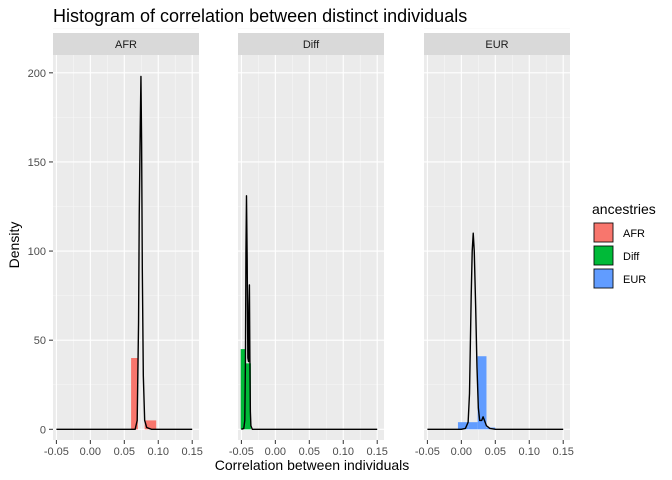  Describe the element at coordinates (40, 341) in the screenshot. I see `y-tick-label: 50` at that location.